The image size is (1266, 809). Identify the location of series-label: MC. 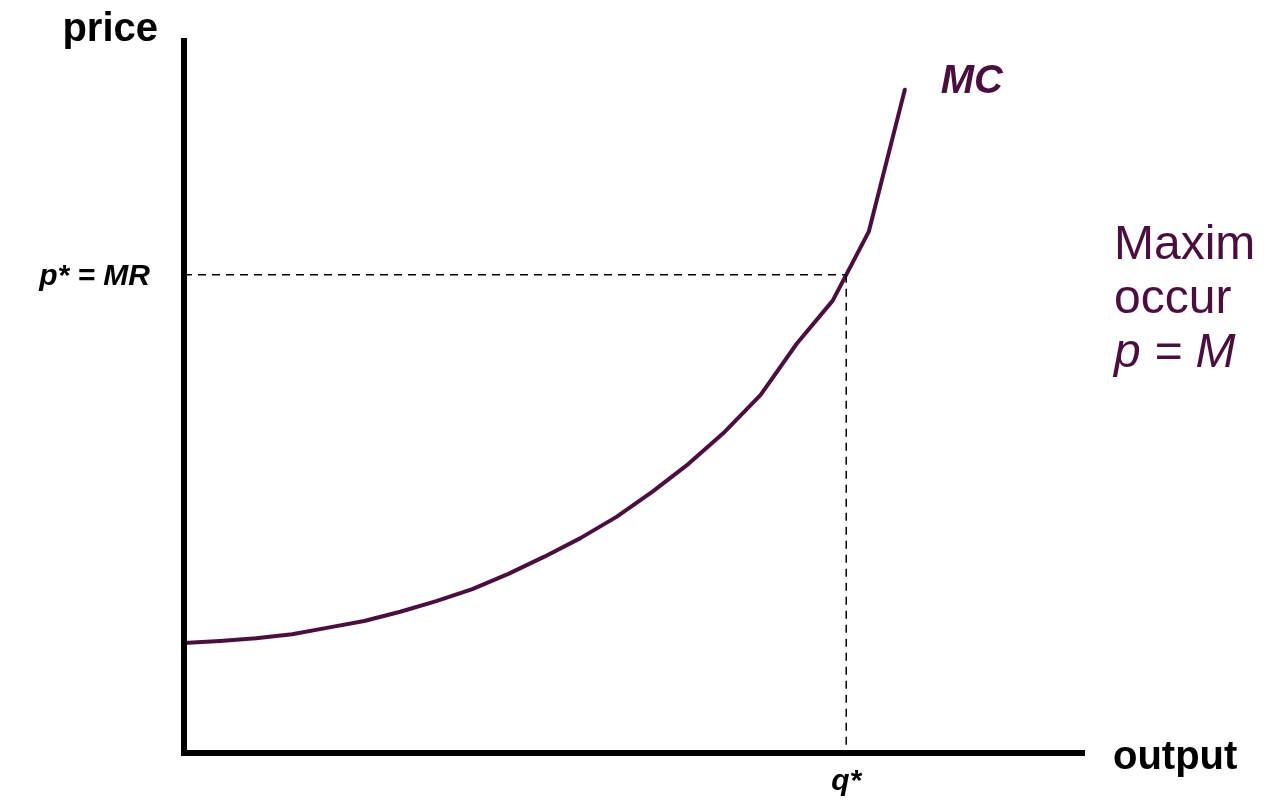
(972, 78).